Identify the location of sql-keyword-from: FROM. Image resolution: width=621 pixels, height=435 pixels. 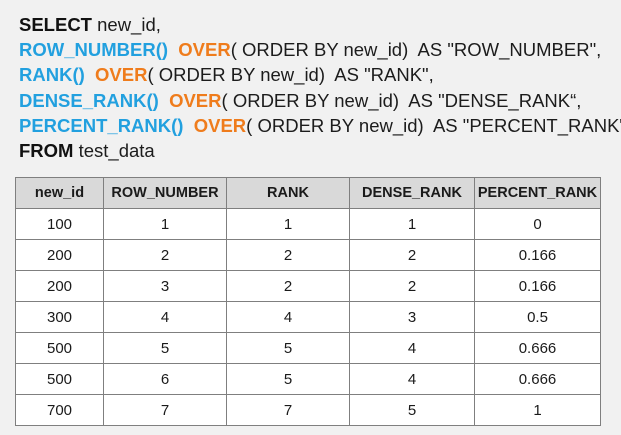
(46, 151).